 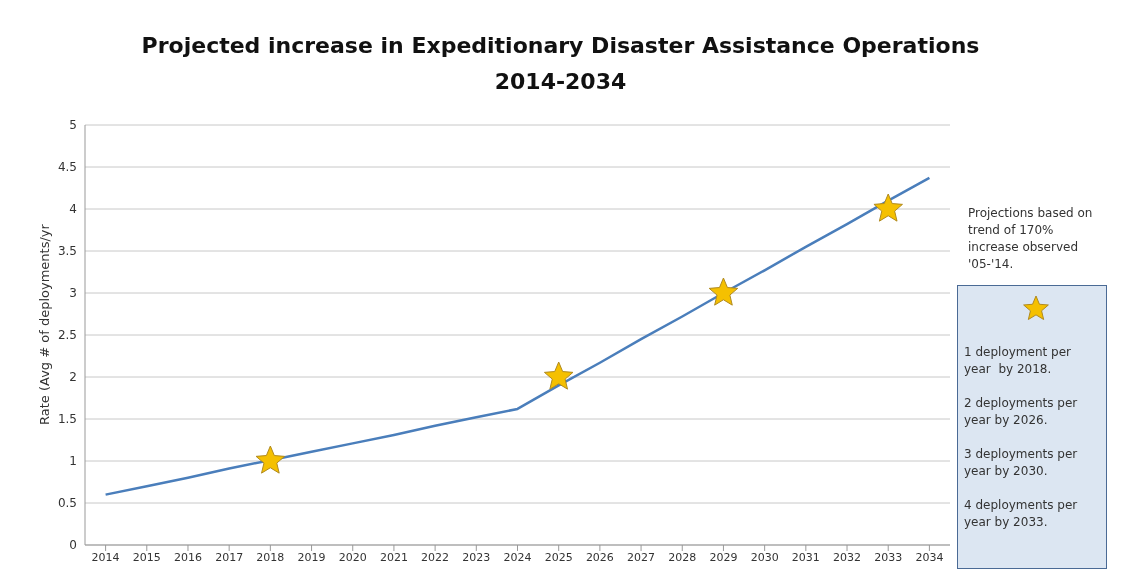 What do you see at coordinates (723, 557) in the screenshot?
I see `x-tick-label: 2029` at bounding box center [723, 557].